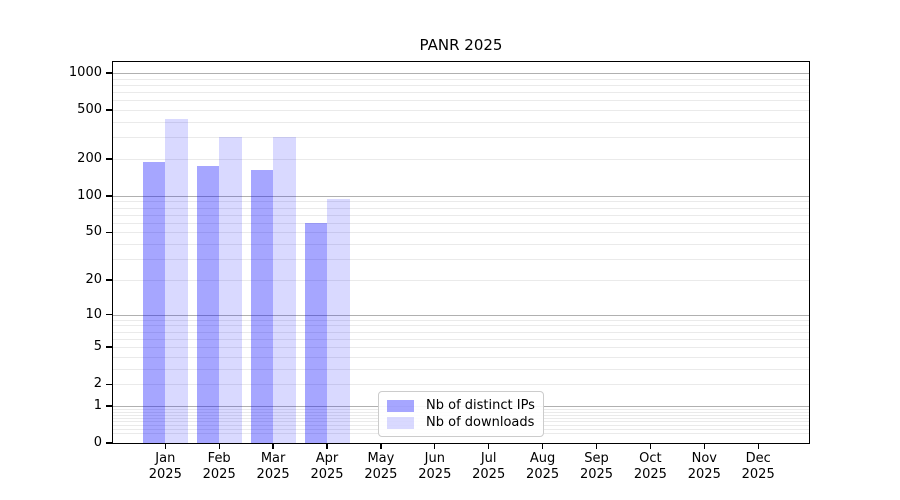  I want to click on x-tick-label: Apr 2025, so click(327, 467).